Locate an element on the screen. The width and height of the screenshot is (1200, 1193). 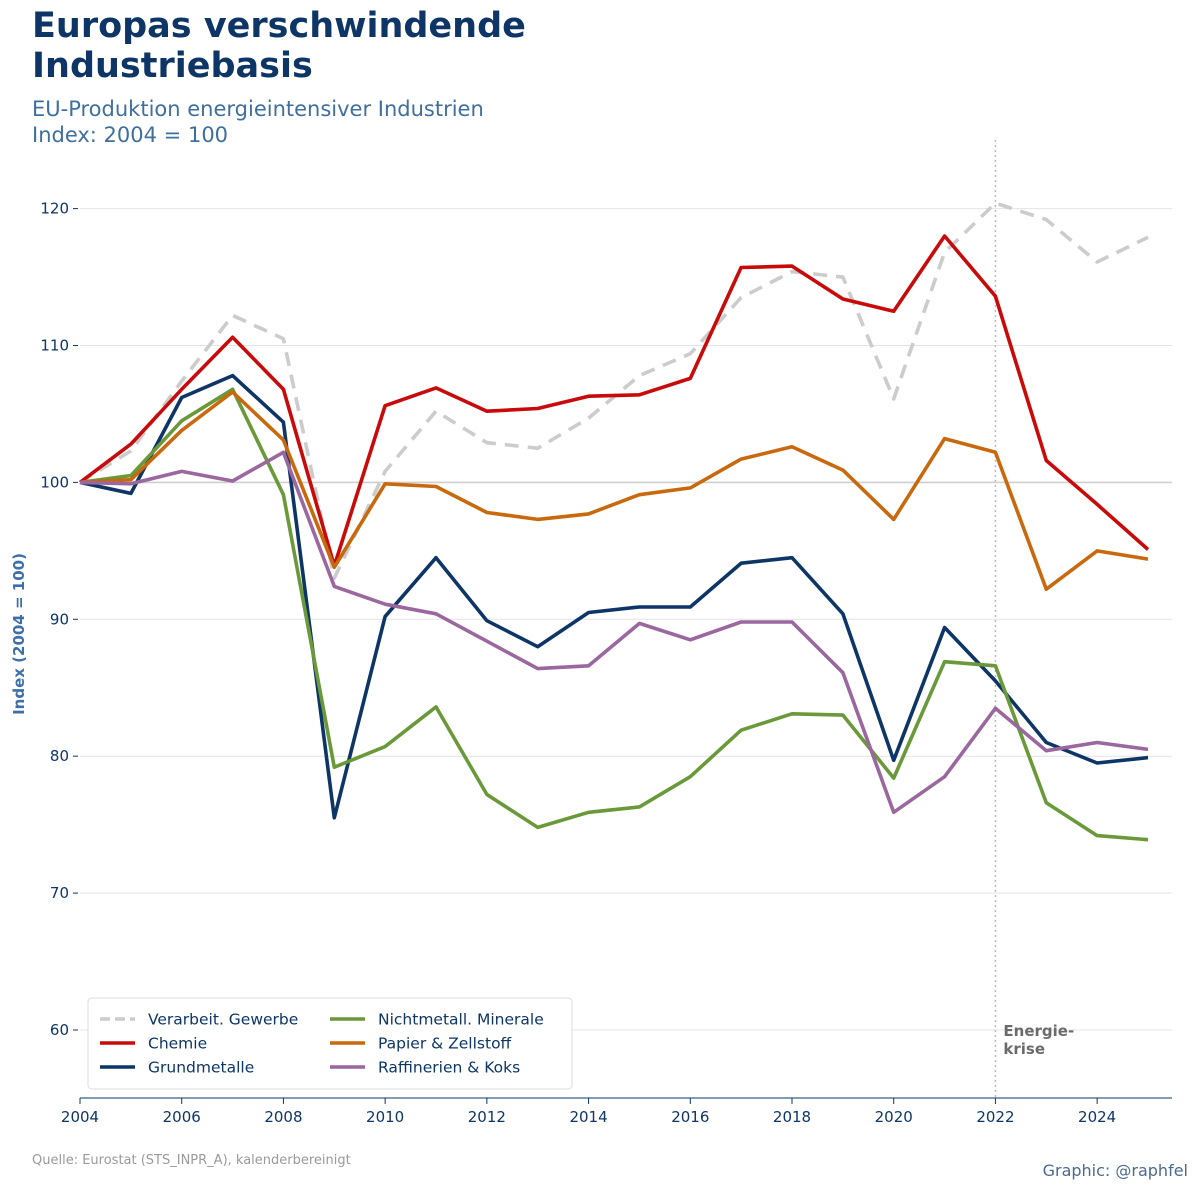
legend-label-4: Nichtmetall. Minerale is located at coordinates (461, 1020).